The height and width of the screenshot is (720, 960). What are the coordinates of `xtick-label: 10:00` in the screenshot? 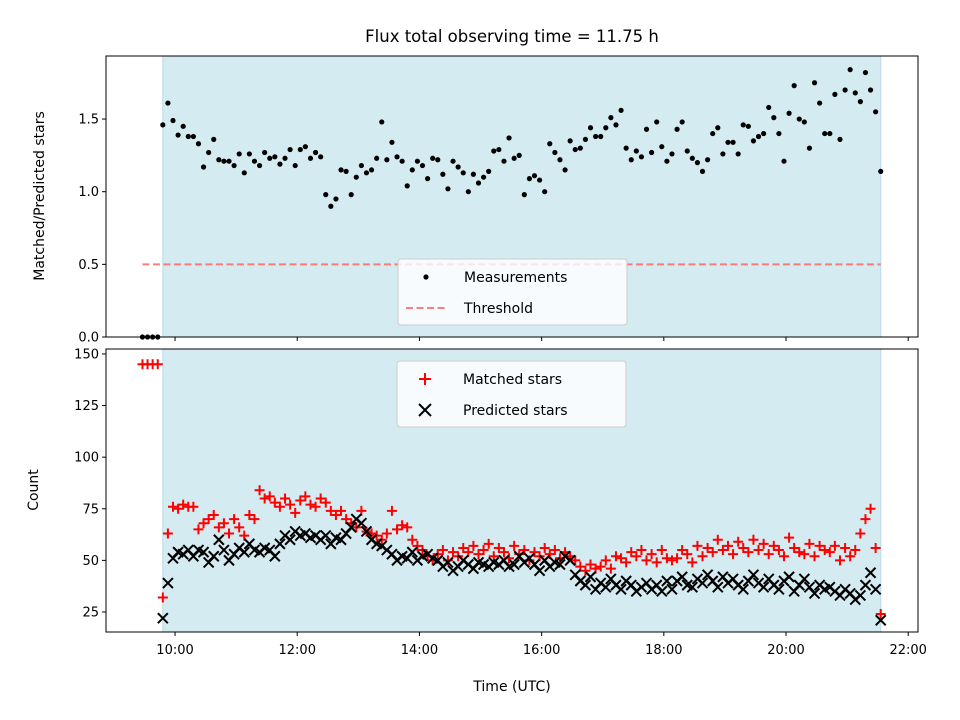 It's located at (174, 650).